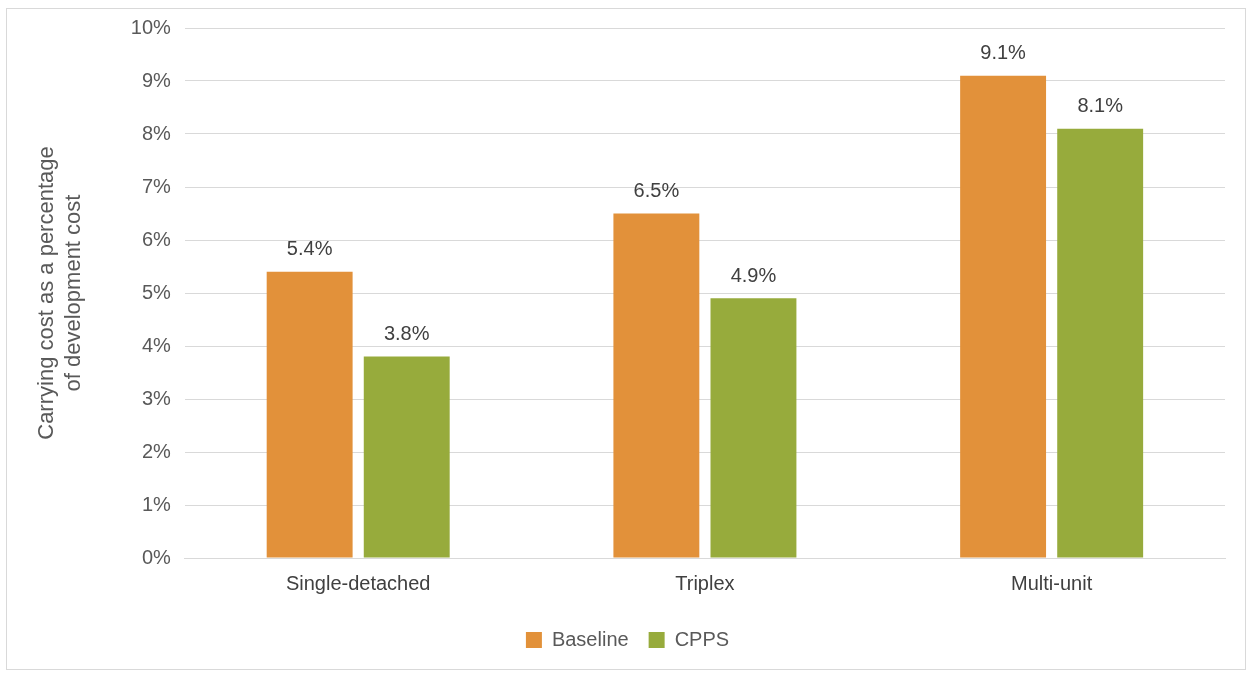 This screenshot has height=675, width=1250. I want to click on y-tick-label: 4%, so click(156, 344).